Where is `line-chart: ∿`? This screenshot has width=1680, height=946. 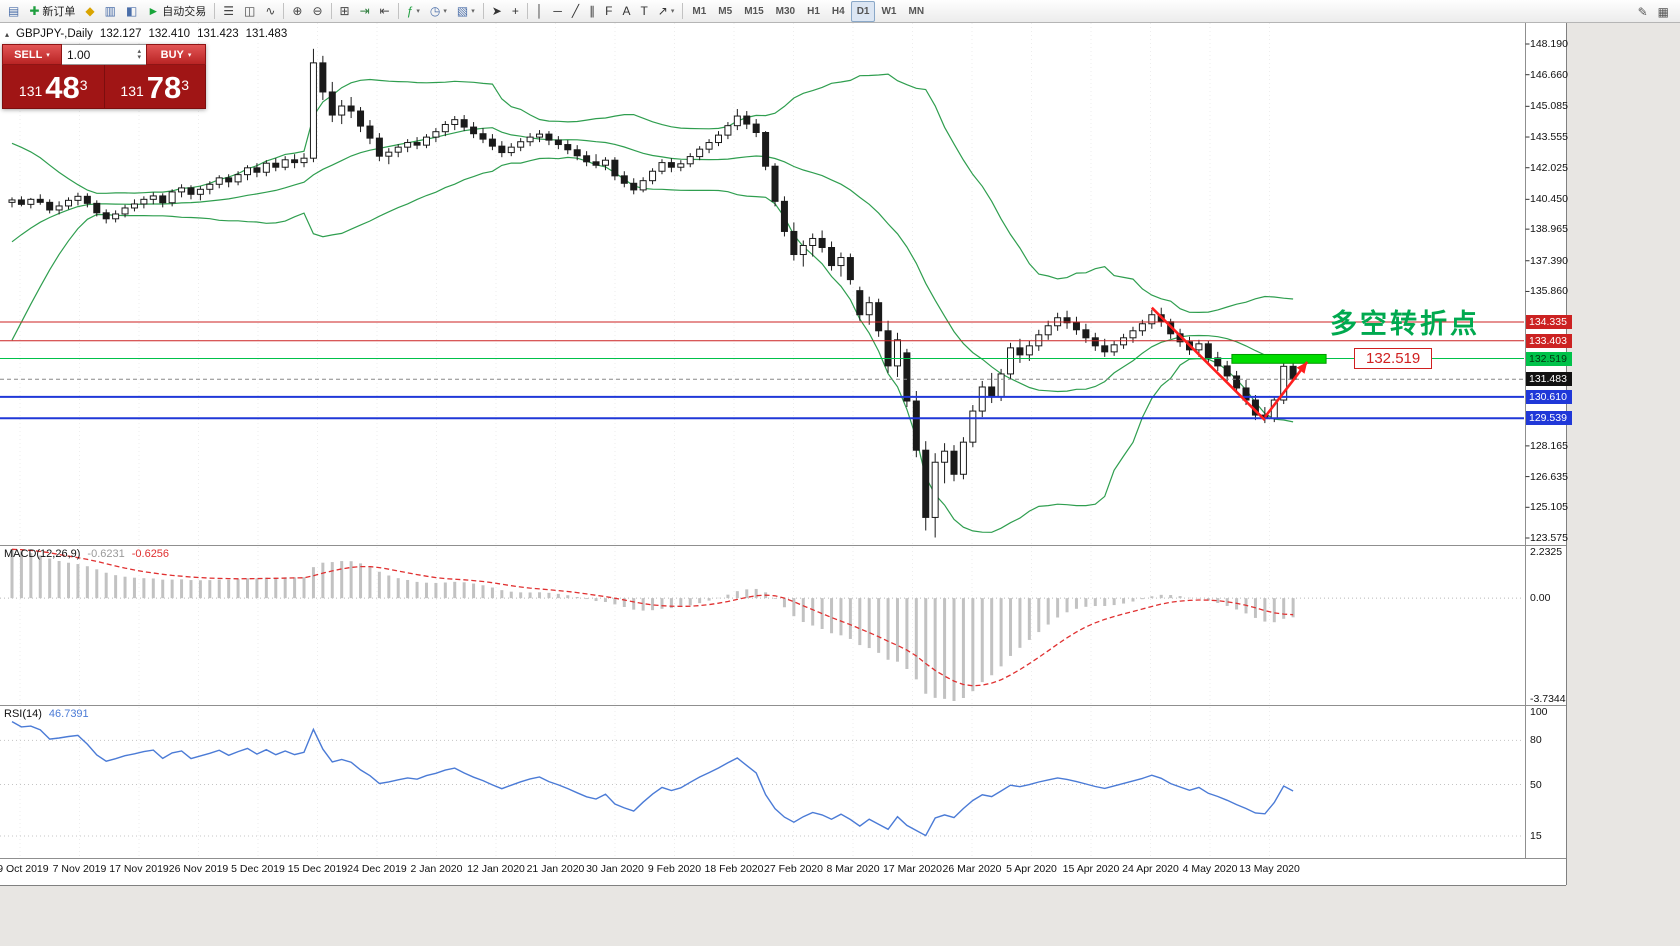
line-chart: ∿ is located at coordinates (270, 11).